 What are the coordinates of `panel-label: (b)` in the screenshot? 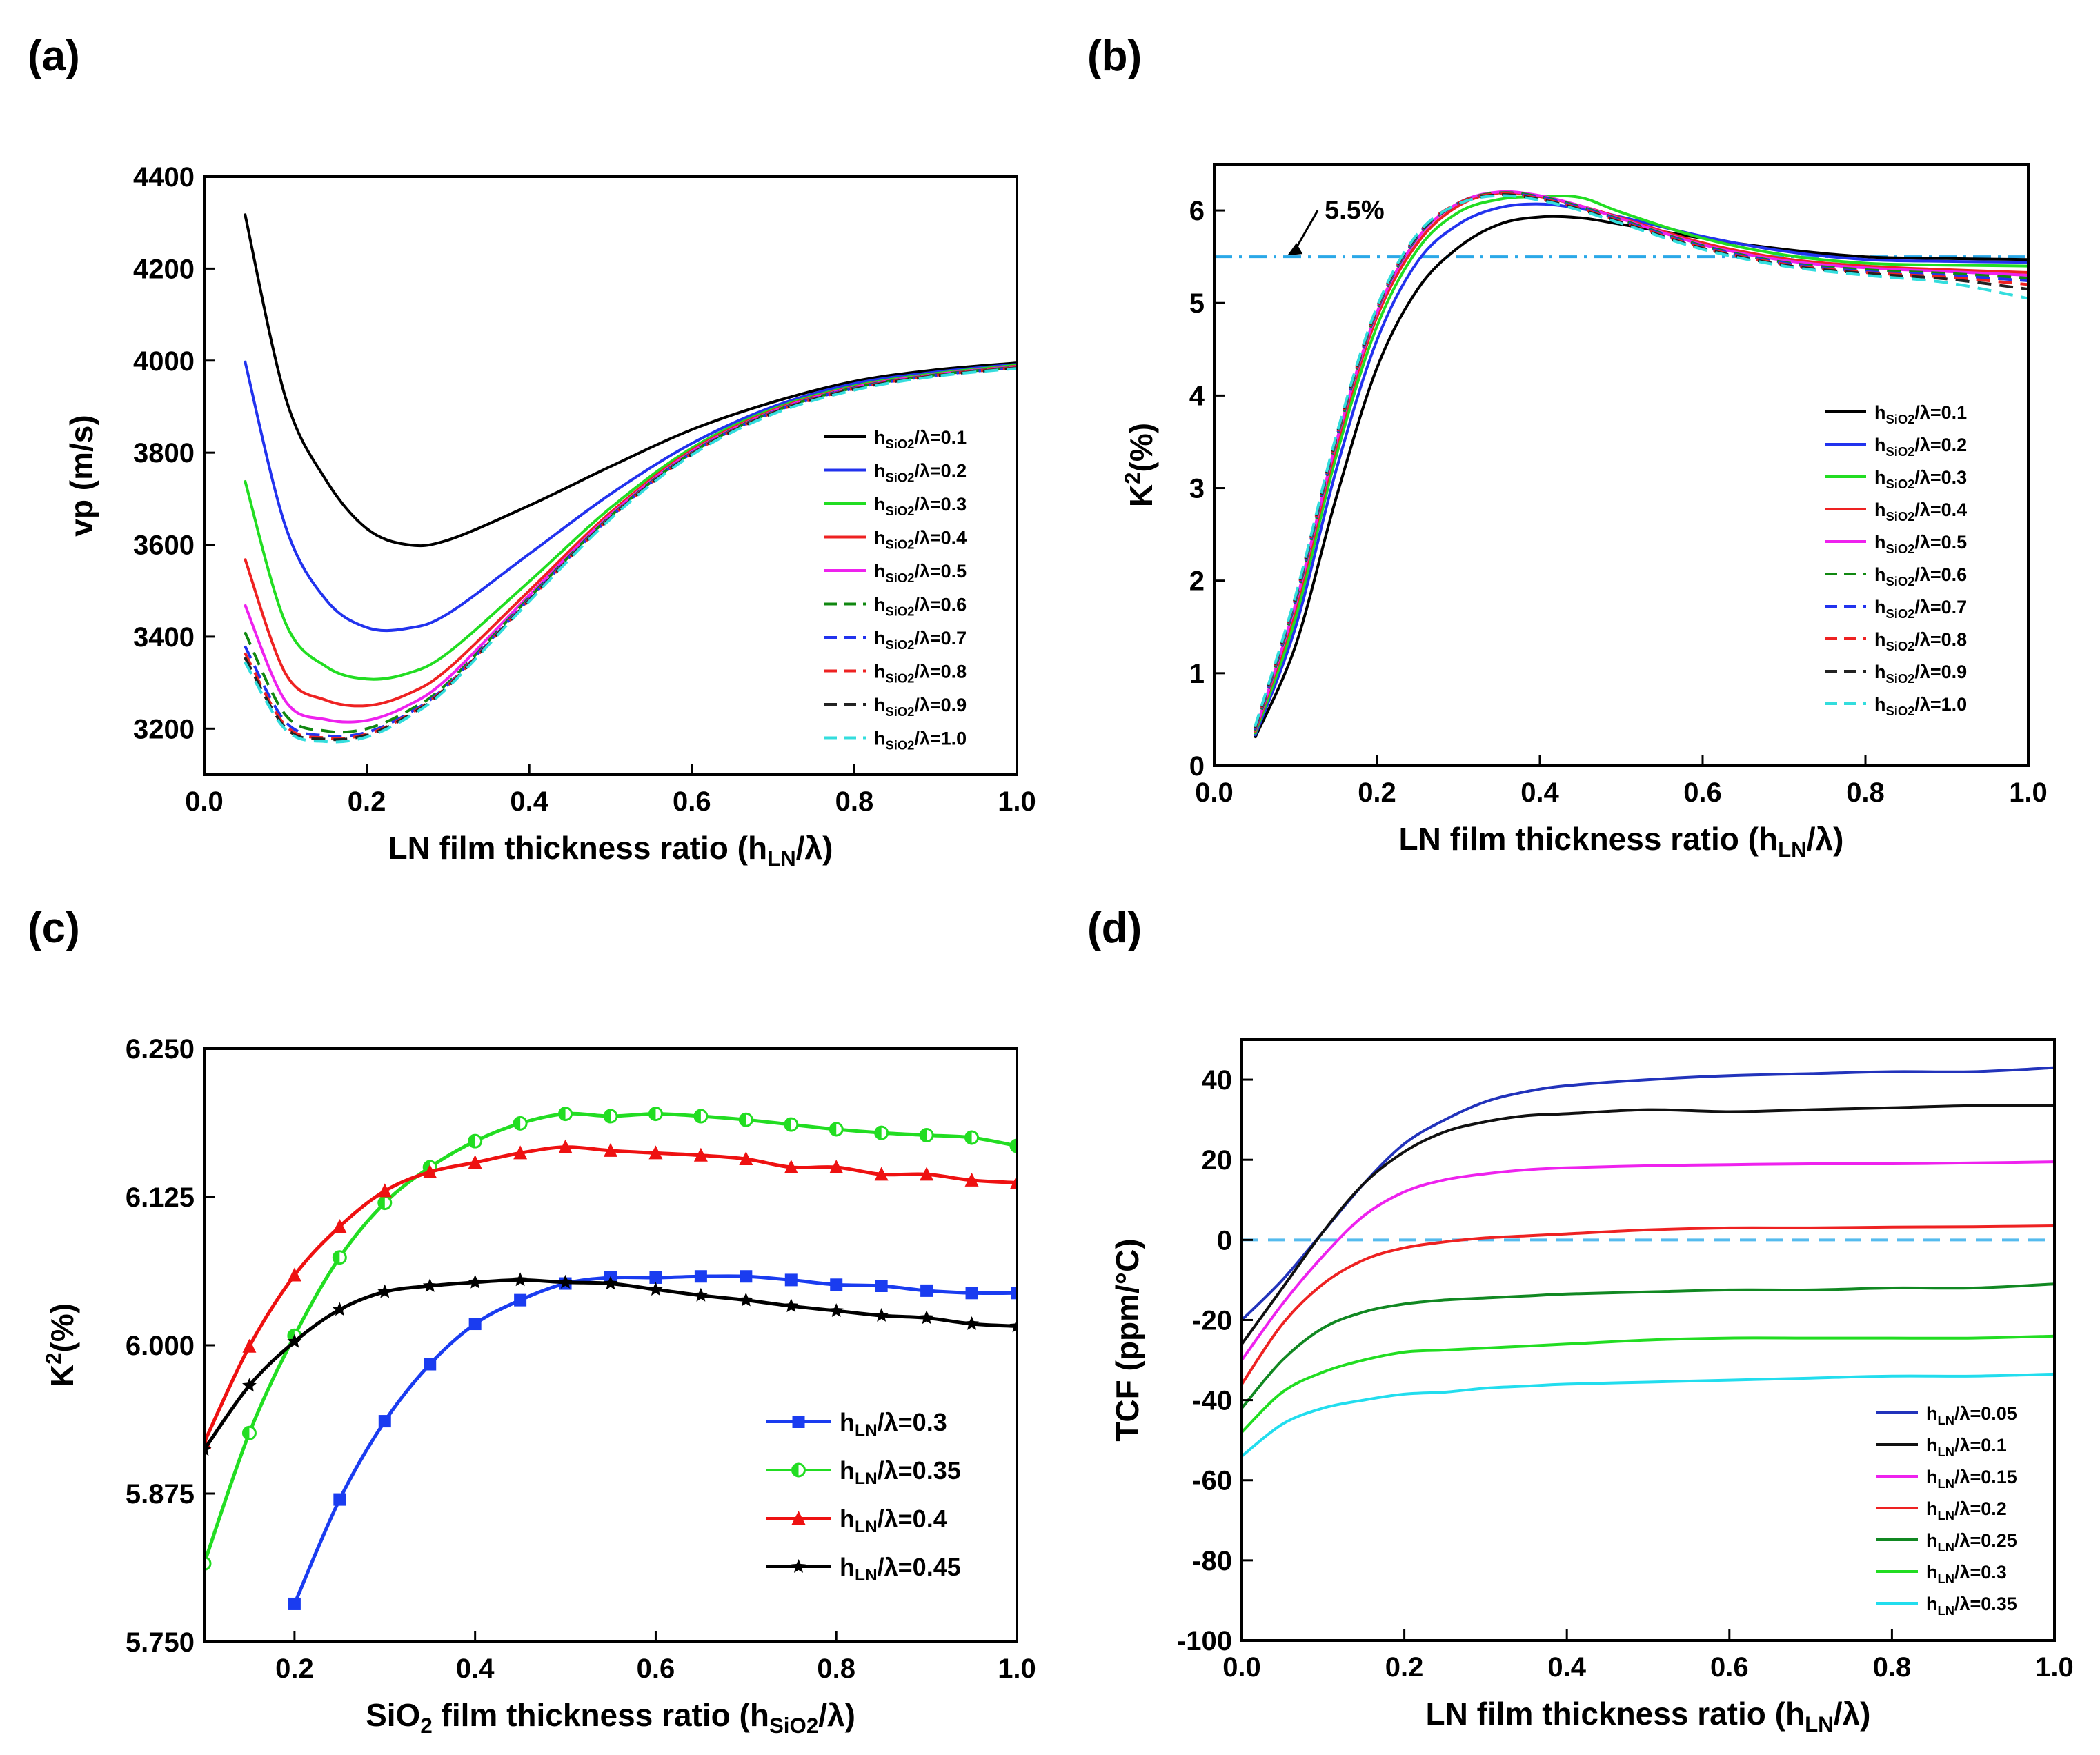 It's located at (1114, 56).